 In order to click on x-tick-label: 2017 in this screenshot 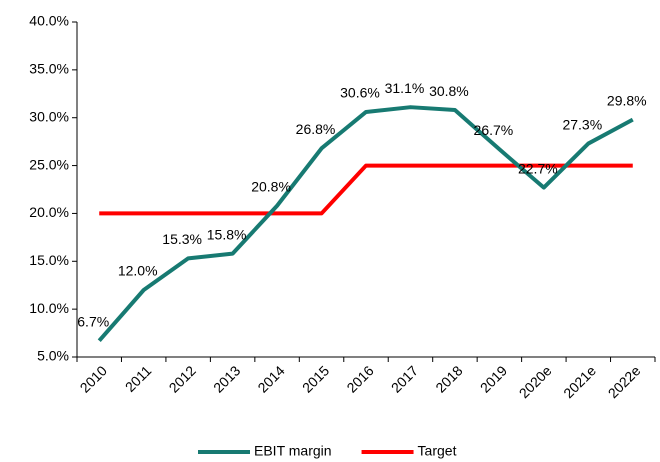, I will do `click(404, 378)`.